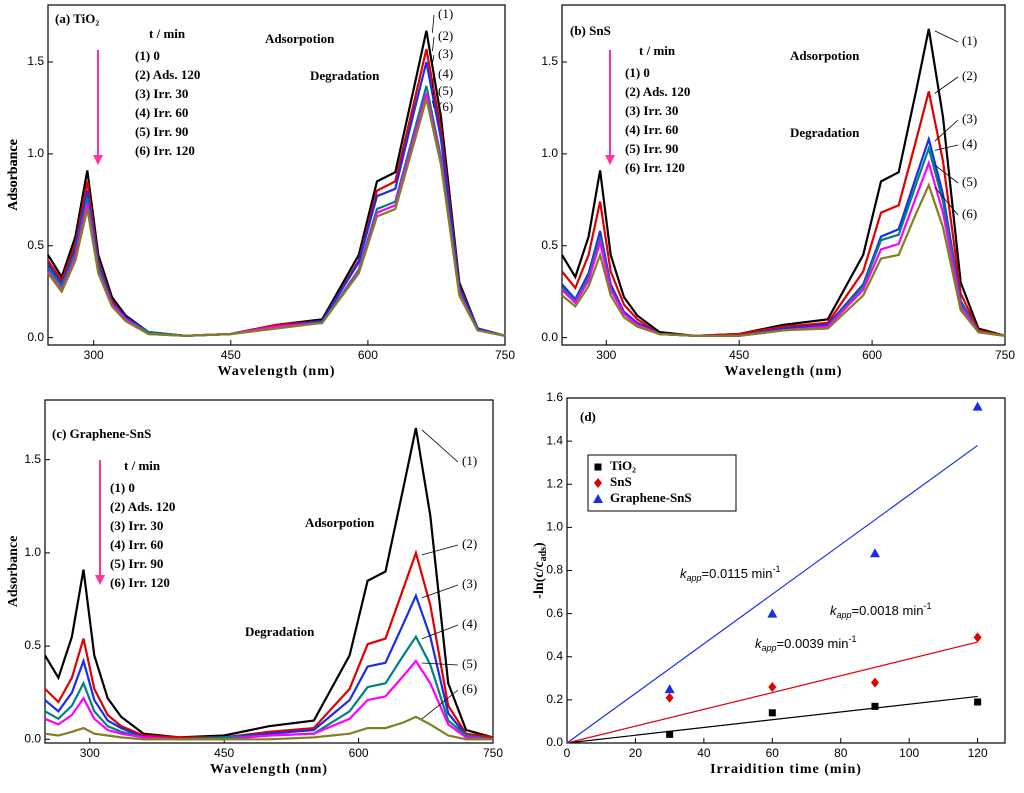 This screenshot has width=1024, height=793. I want to click on x-tick-label: 40, so click(704, 753).